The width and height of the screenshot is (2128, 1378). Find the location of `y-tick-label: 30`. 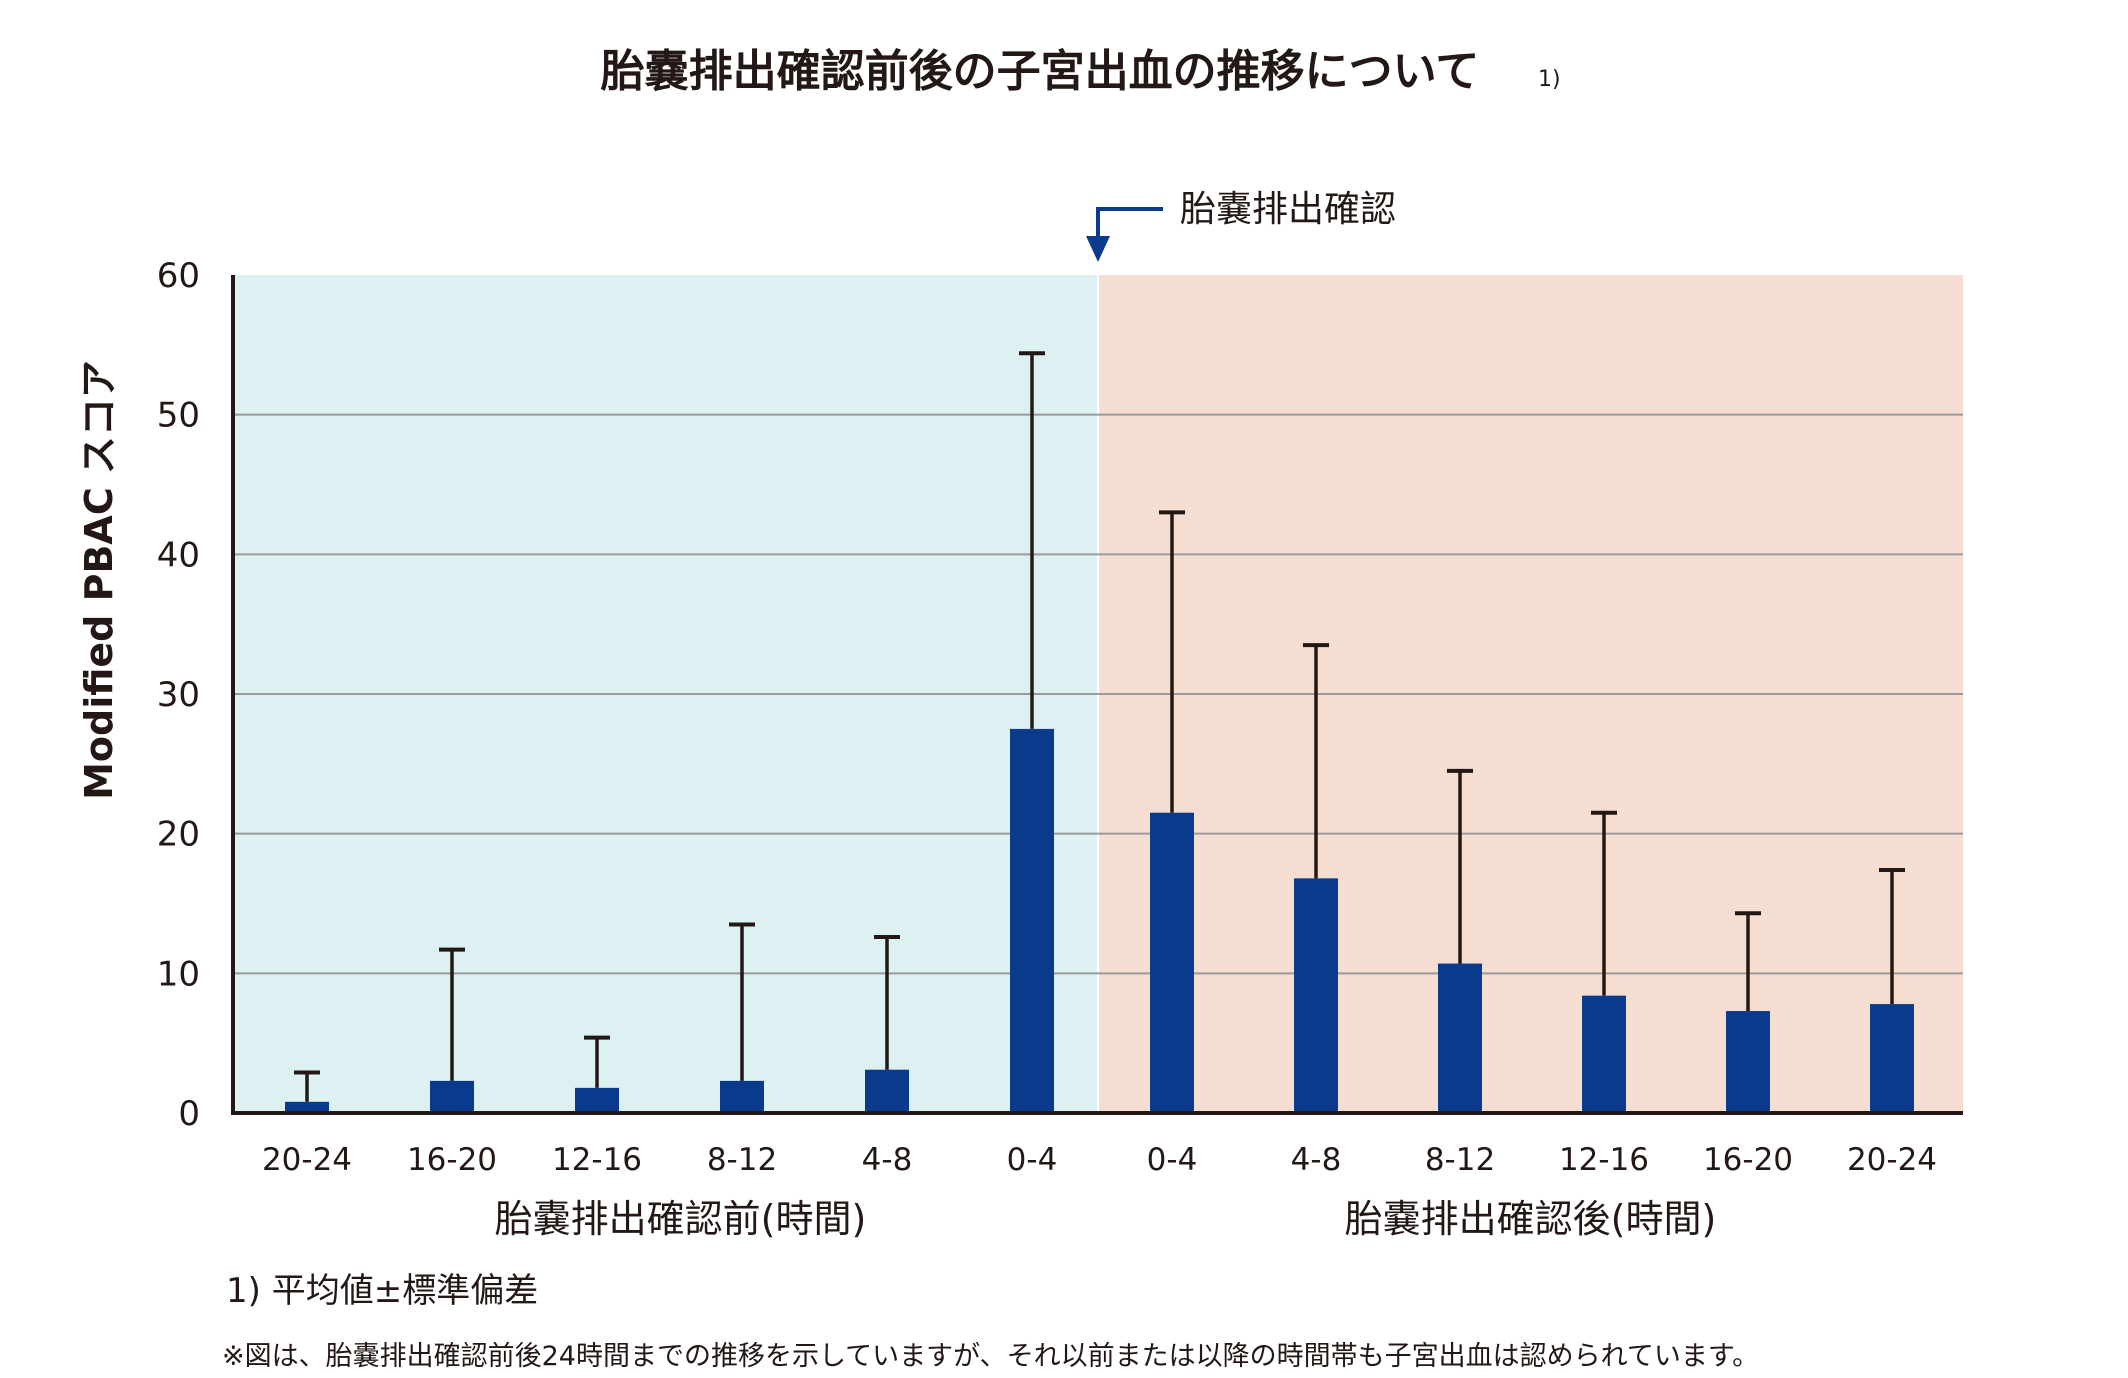

y-tick-label: 30 is located at coordinates (178, 695).